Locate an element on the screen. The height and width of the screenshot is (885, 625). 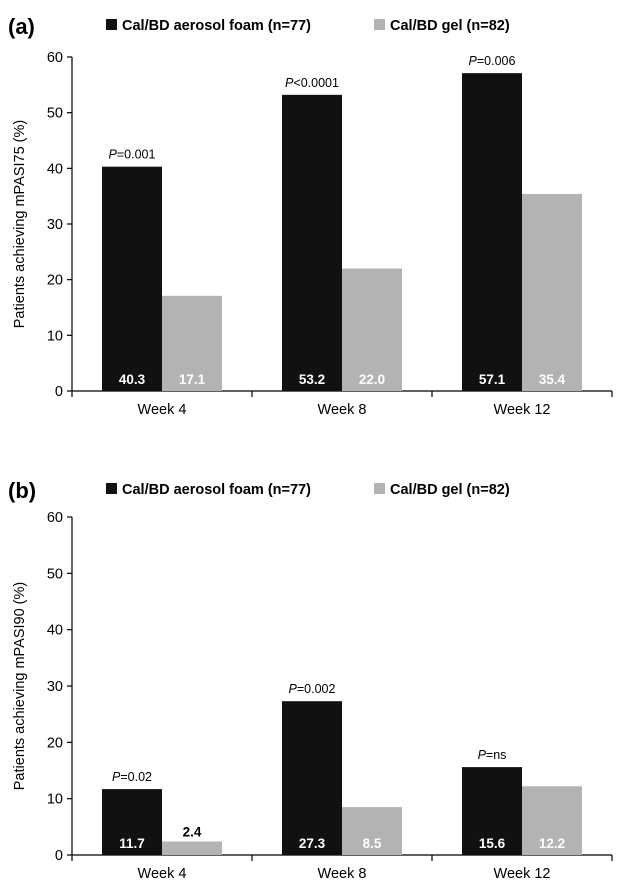
data-label: 27.3 is located at coordinates (312, 843).